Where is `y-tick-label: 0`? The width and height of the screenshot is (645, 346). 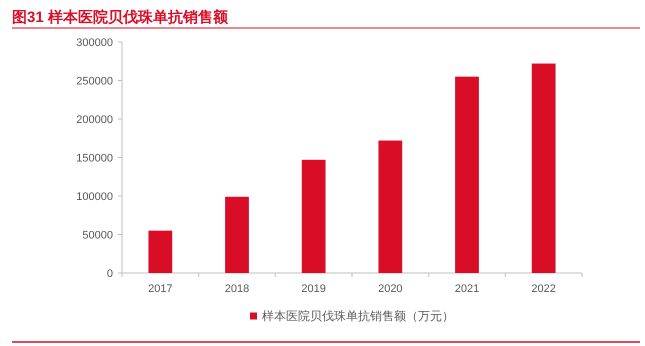
y-tick-label: 0 is located at coordinates (109, 274).